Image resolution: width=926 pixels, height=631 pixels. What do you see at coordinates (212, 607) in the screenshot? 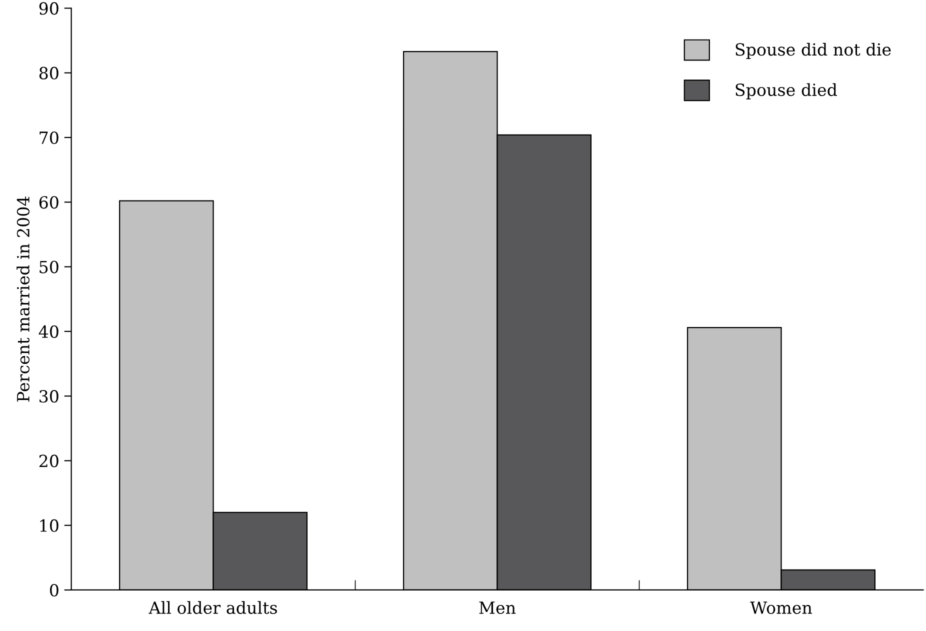
I see `x-tick-label: All older adults` at bounding box center [212, 607].